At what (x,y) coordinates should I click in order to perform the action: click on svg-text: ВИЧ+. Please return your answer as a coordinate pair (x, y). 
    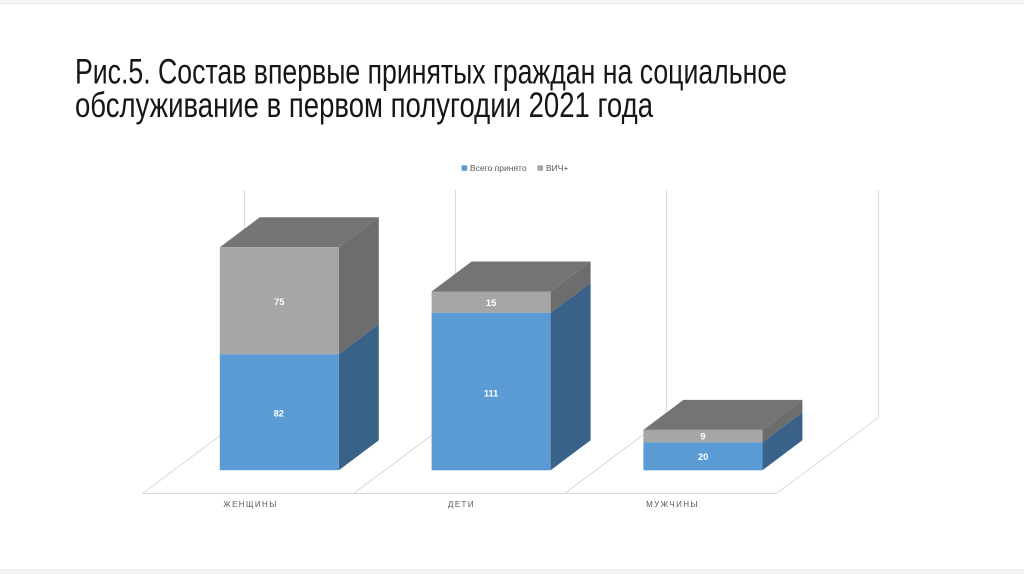
    Looking at the image, I should click on (557, 168).